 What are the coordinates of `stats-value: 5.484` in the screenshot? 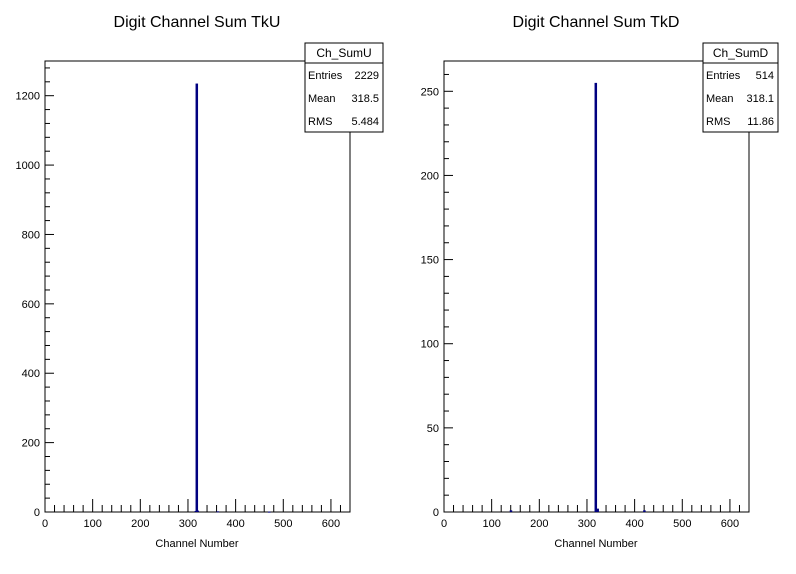 It's located at (365, 122).